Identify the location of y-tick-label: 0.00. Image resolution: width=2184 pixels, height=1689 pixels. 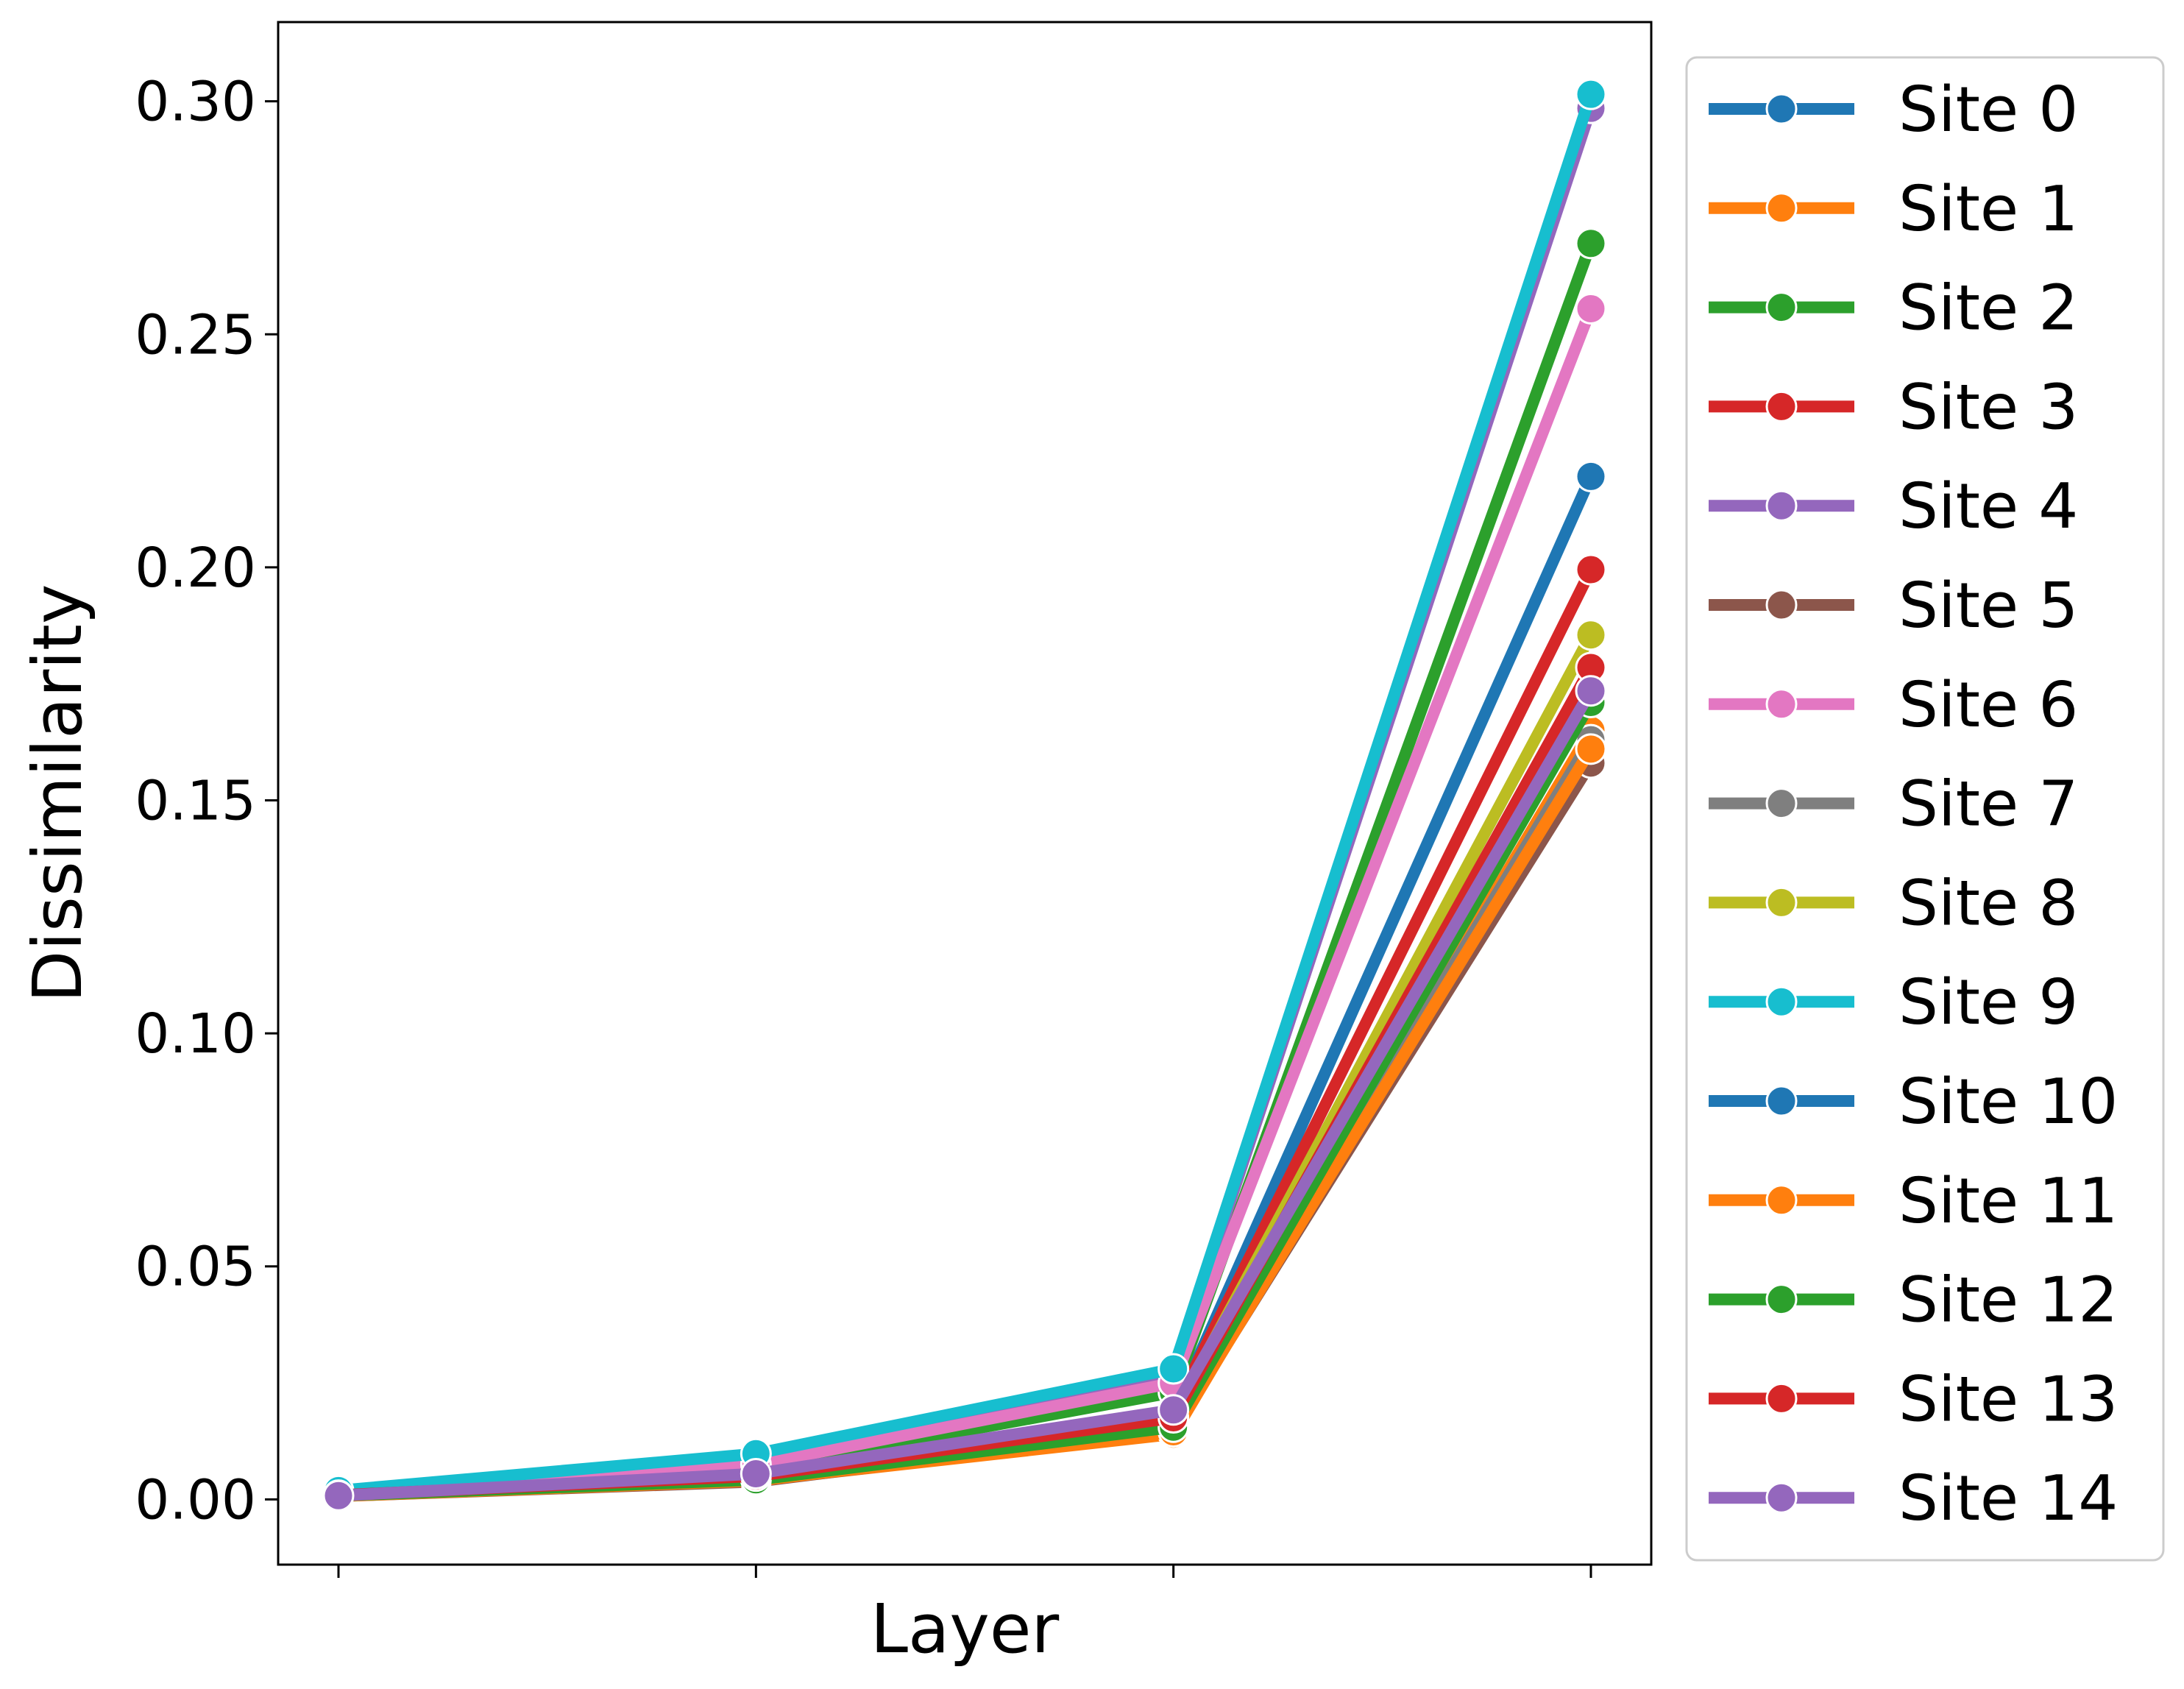
(195, 1500).